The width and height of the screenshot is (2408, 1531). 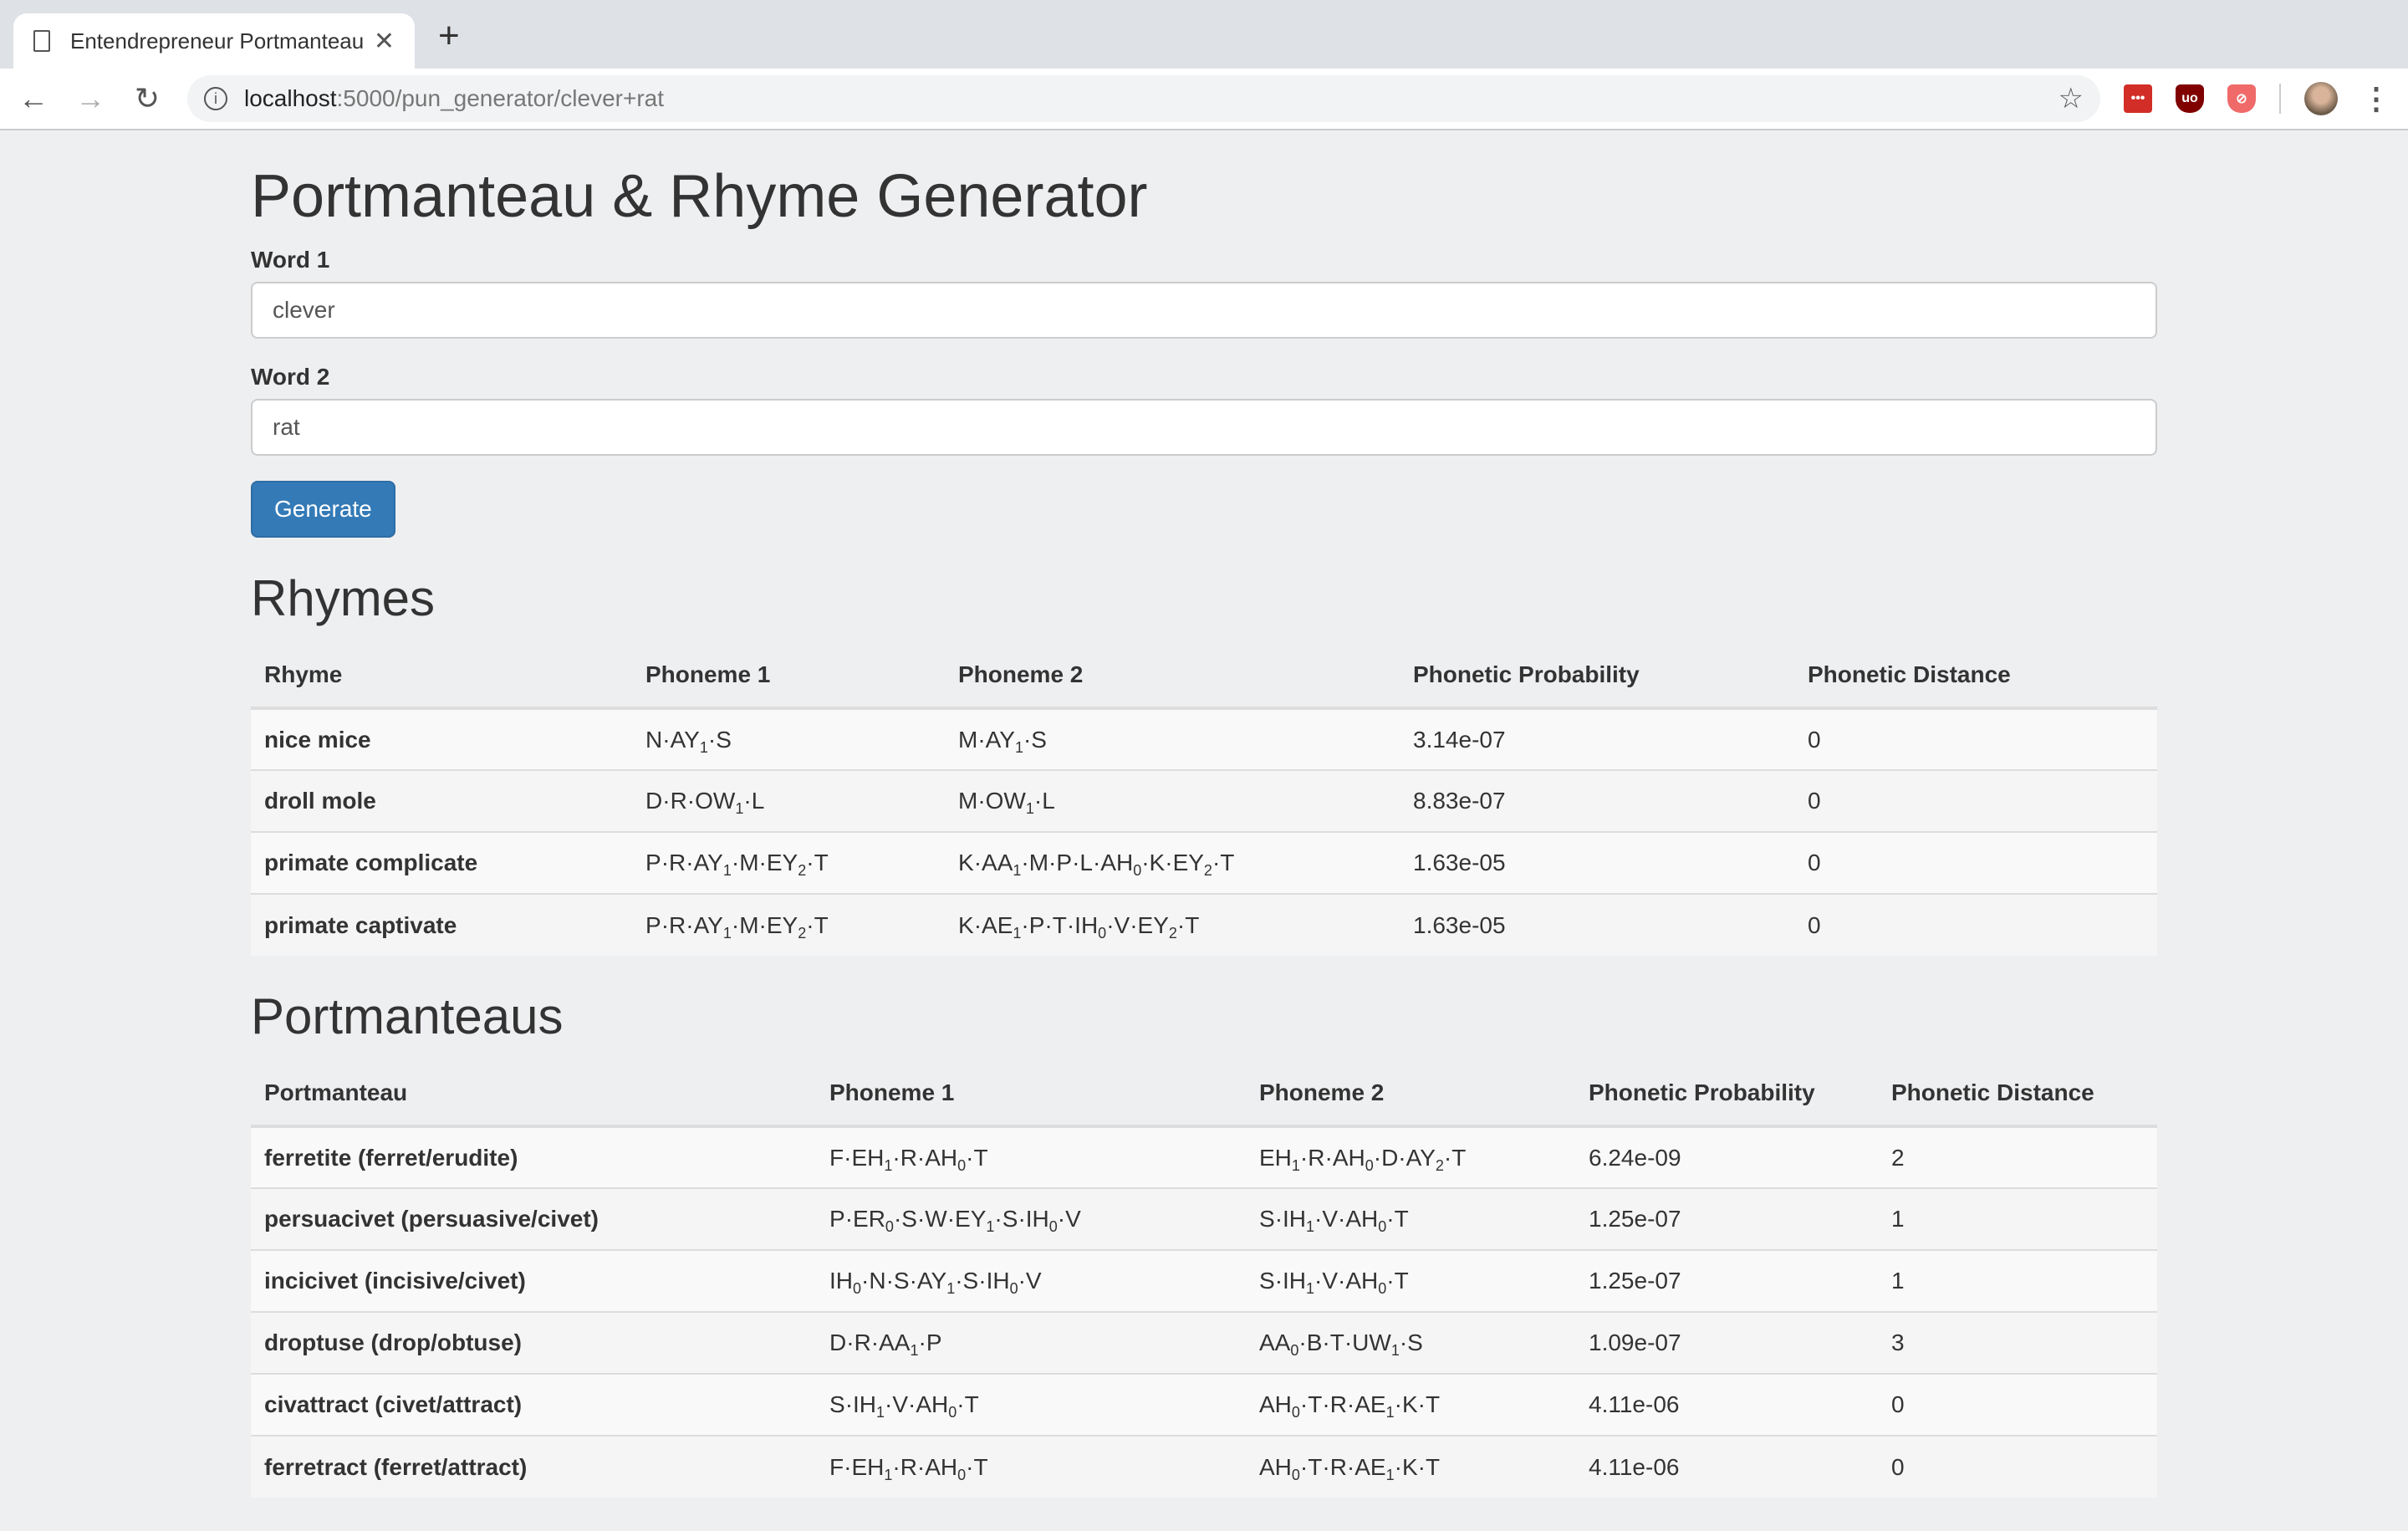 I want to click on divider, so click(x=2280, y=99).